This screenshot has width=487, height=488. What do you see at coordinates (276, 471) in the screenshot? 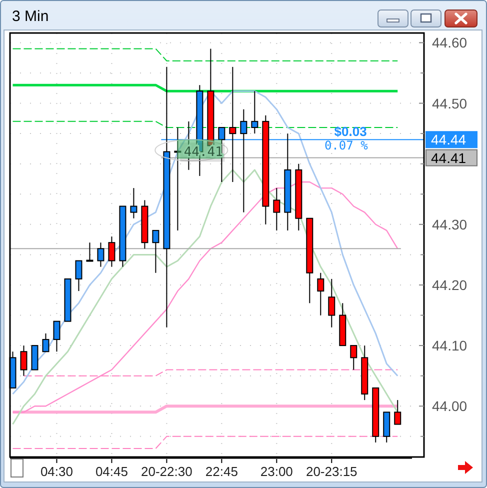
I see `x-tick-label: 23:00` at bounding box center [276, 471].